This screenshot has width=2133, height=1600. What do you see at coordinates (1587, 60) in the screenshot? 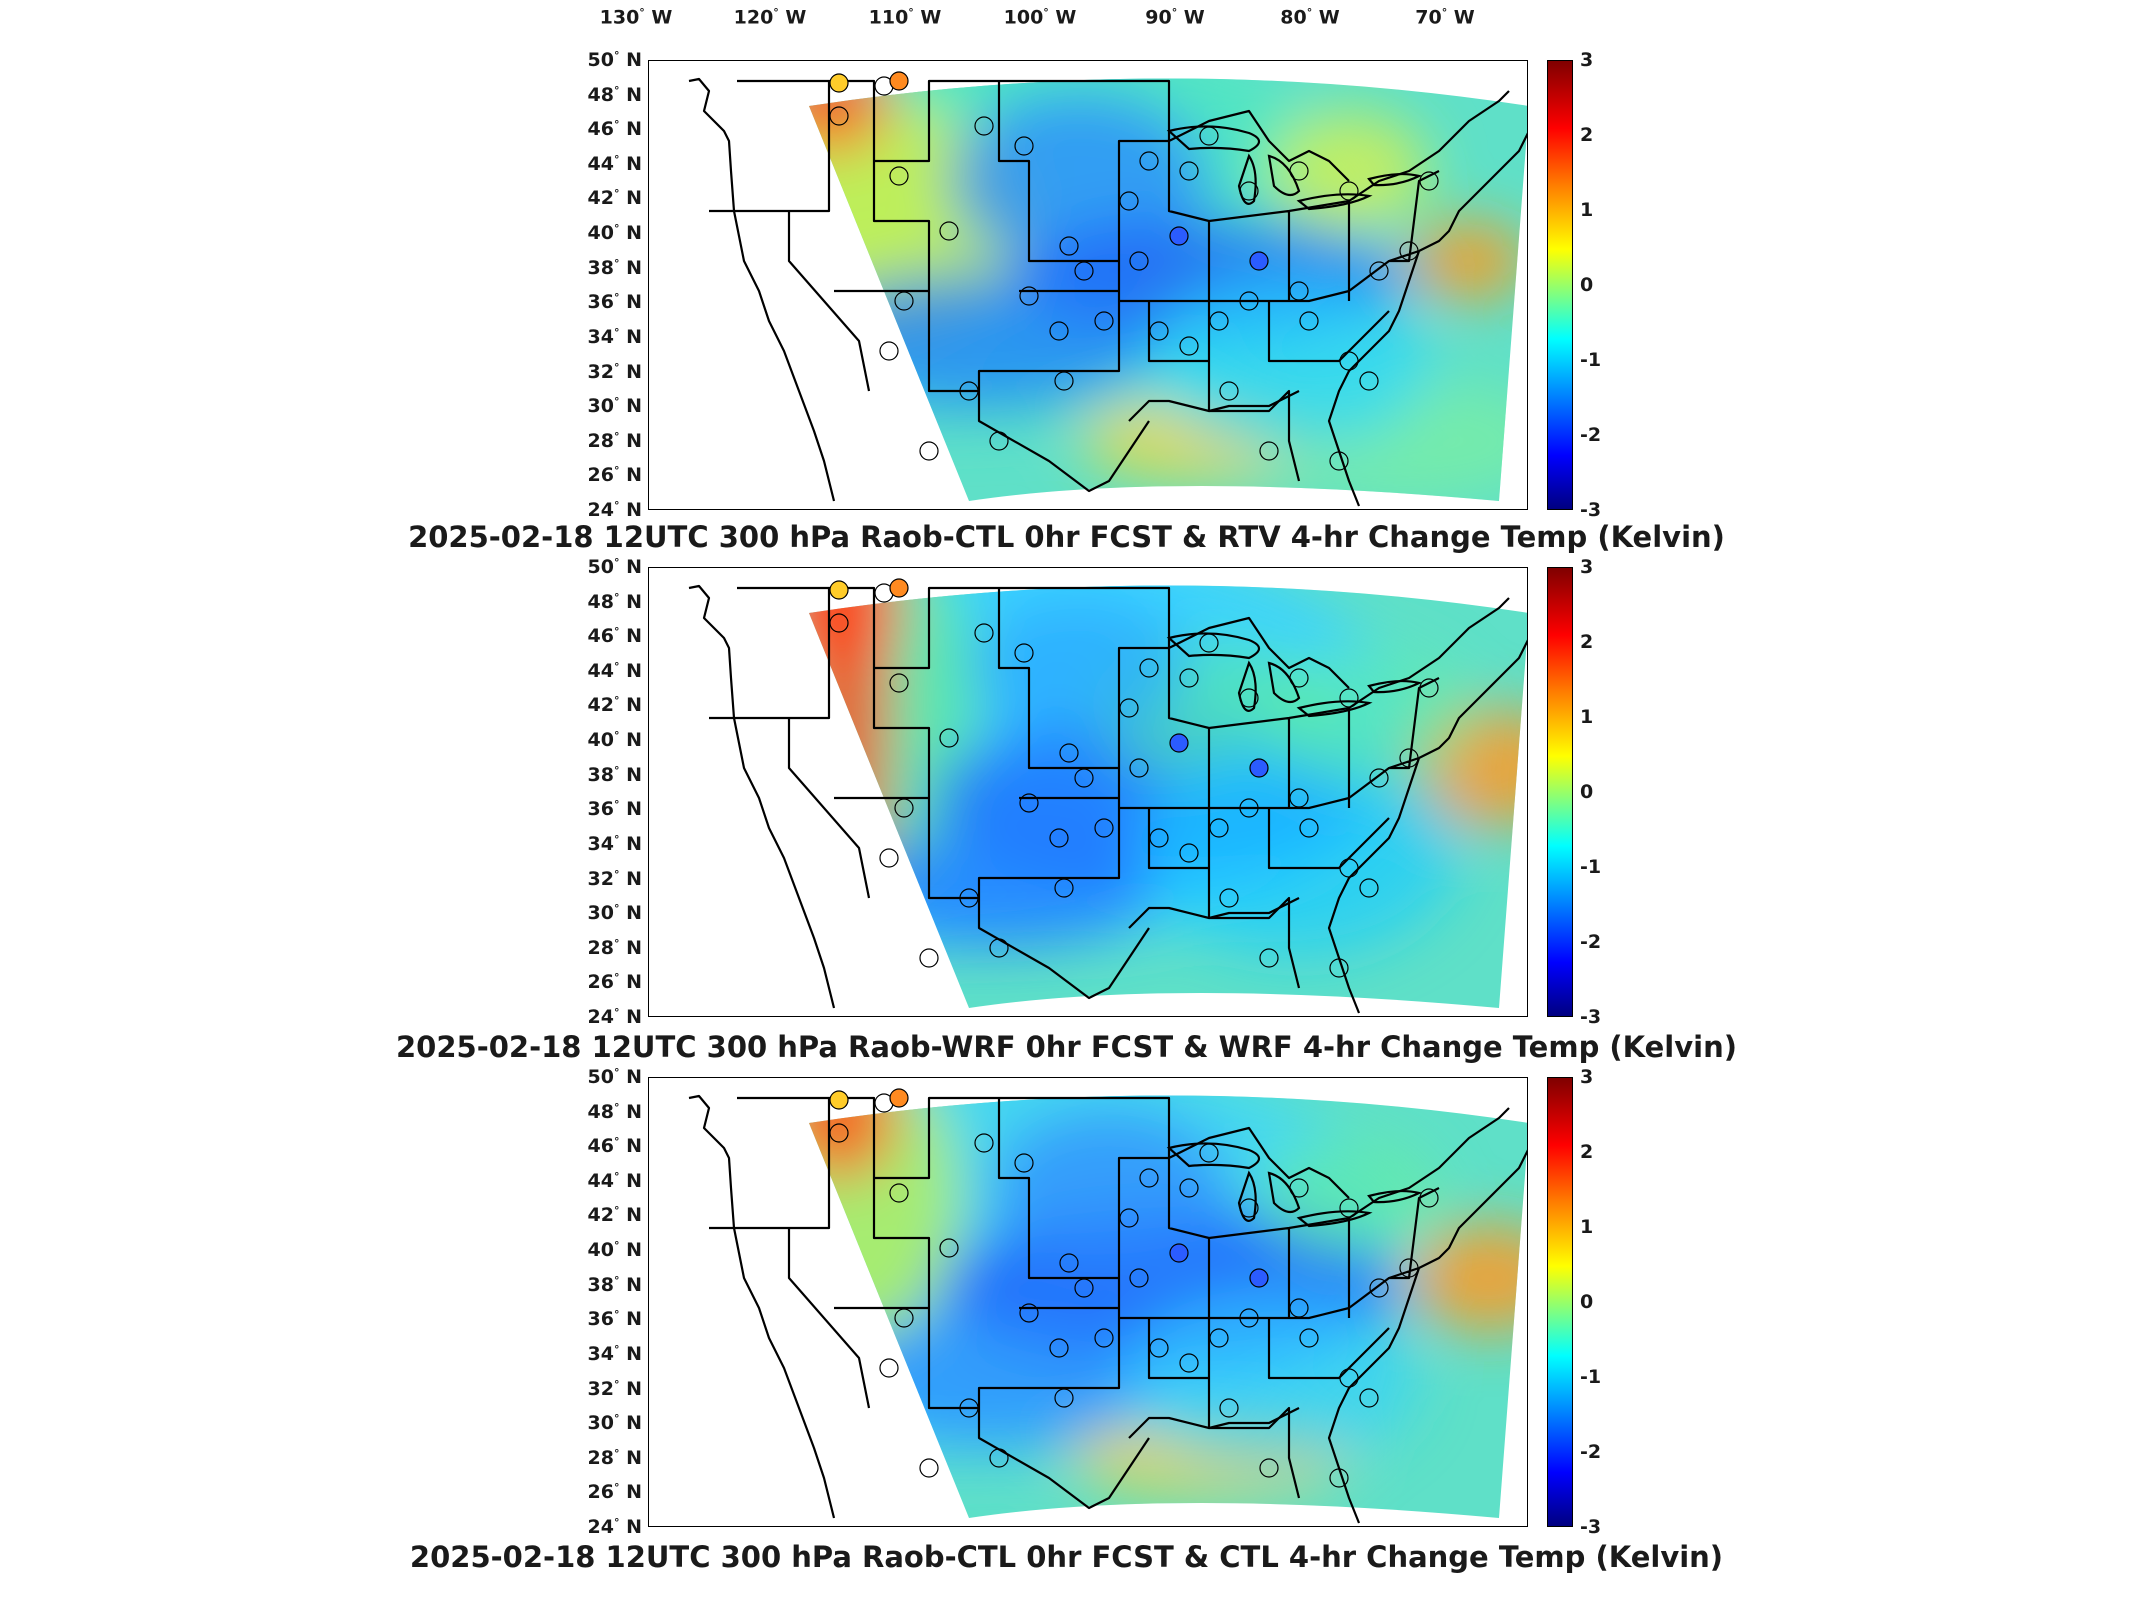
I see `colorbar-tick-label: 3` at bounding box center [1587, 60].